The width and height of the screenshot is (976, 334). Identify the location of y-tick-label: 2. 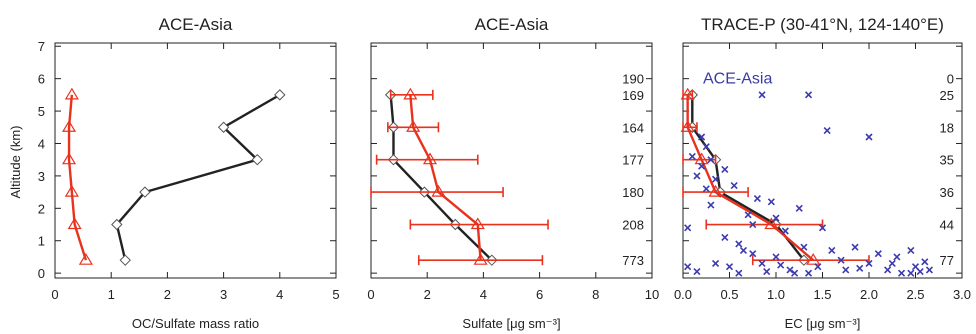
(41, 208).